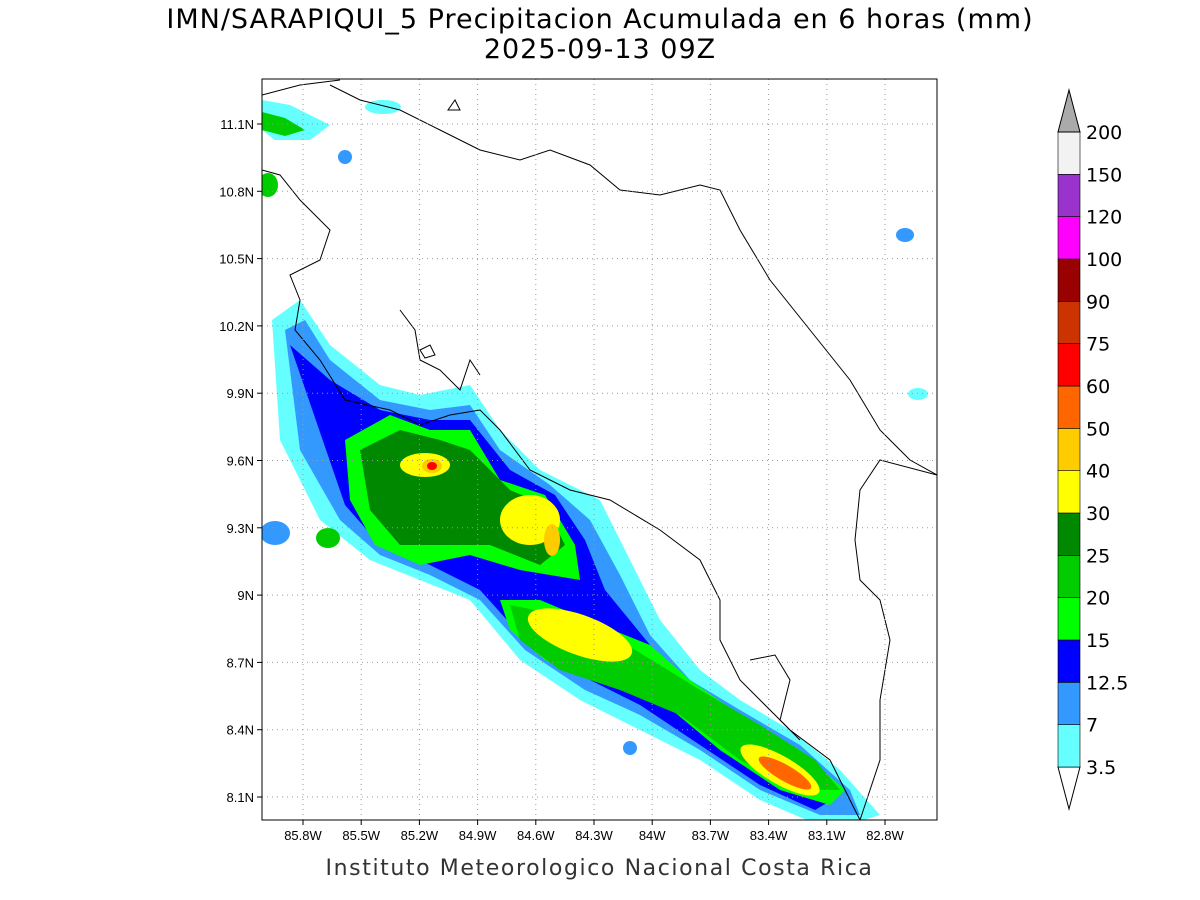  I want to click on map-datetime: 2025-09-13 09Z, so click(600, 49).